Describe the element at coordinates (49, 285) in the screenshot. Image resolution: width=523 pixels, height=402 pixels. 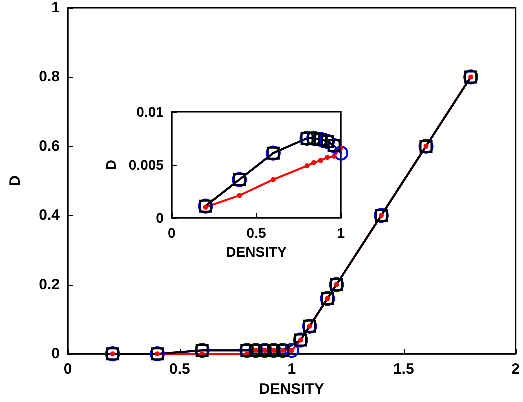
I see `y-tick-label: 0.2` at that location.